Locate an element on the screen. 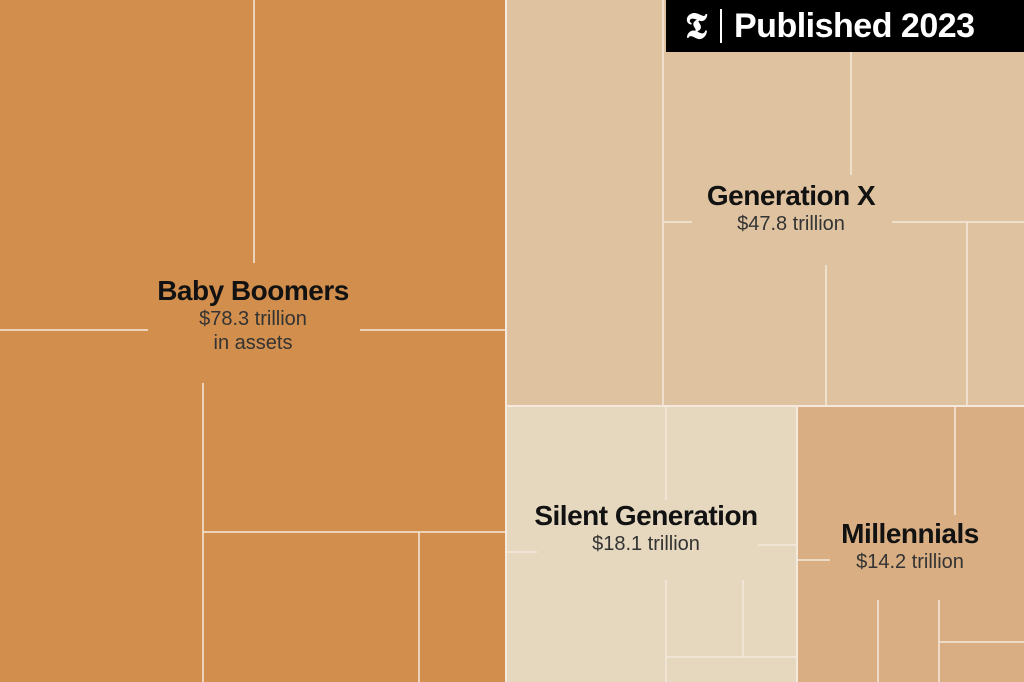 This screenshot has height=682, width=1024. generation-name: Silent Generation is located at coordinates (646, 515).